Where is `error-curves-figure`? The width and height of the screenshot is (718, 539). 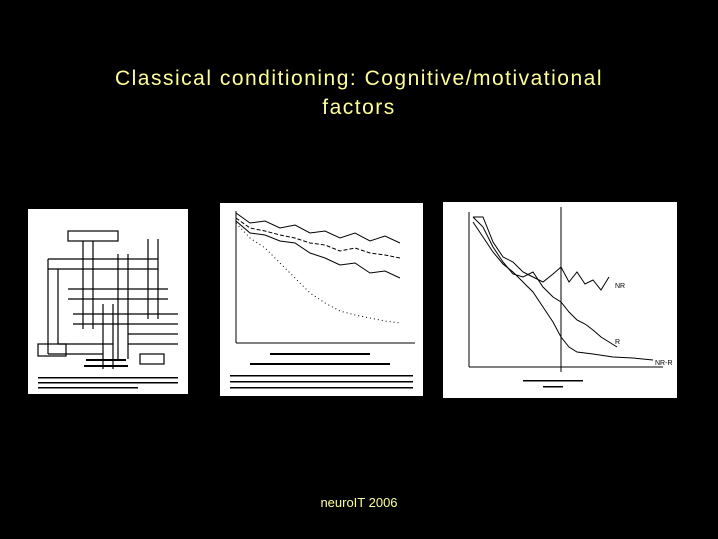
error-curves-figure is located at coordinates (321, 299).